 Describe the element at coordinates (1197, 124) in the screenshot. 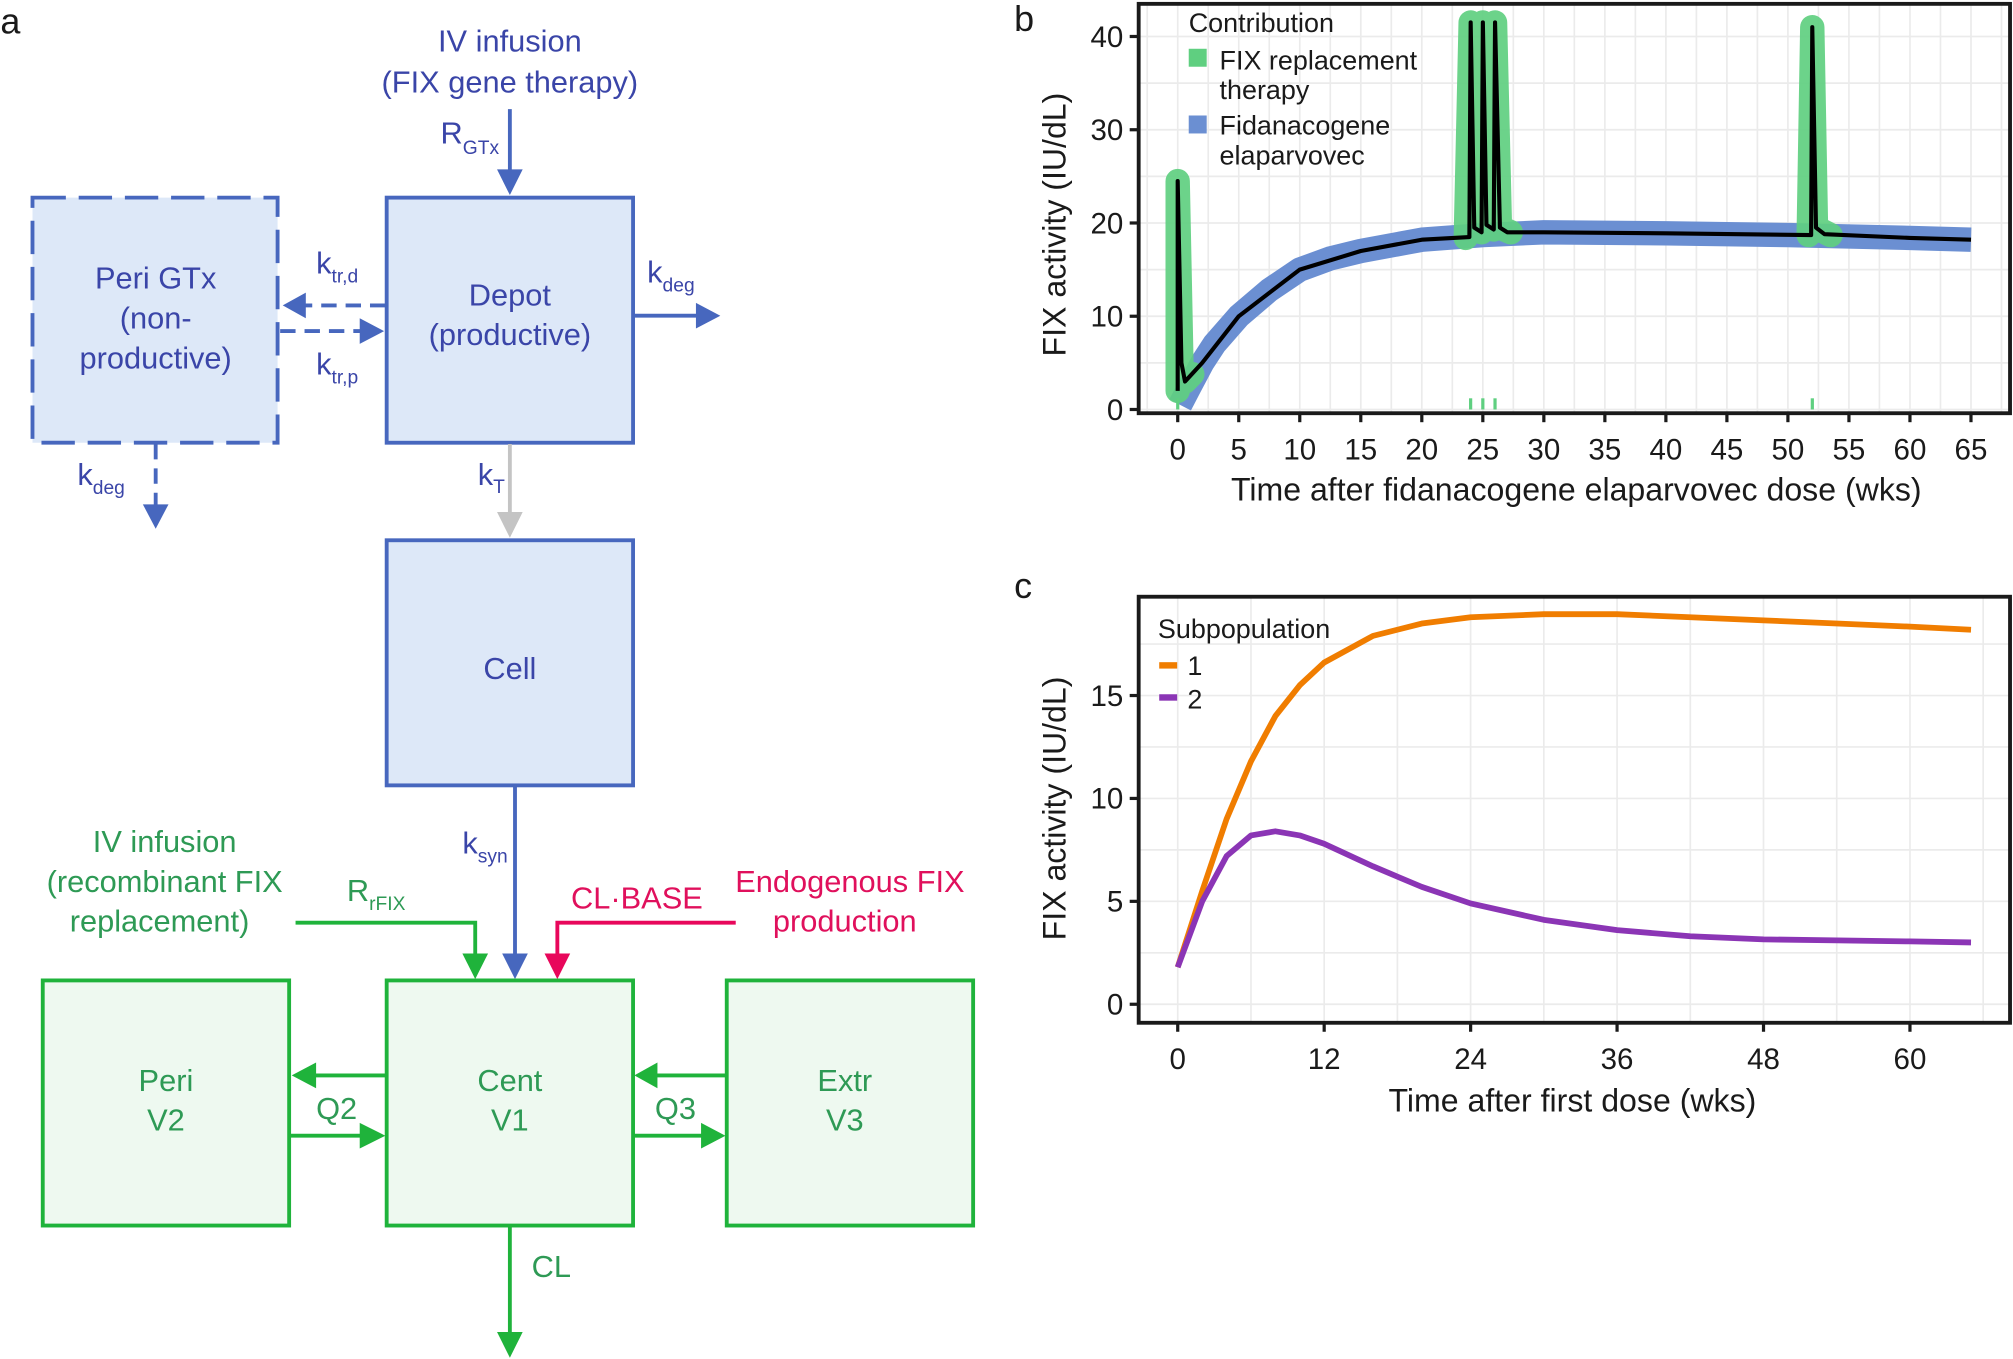

I see `legend-swatch-fidanacogene` at that location.